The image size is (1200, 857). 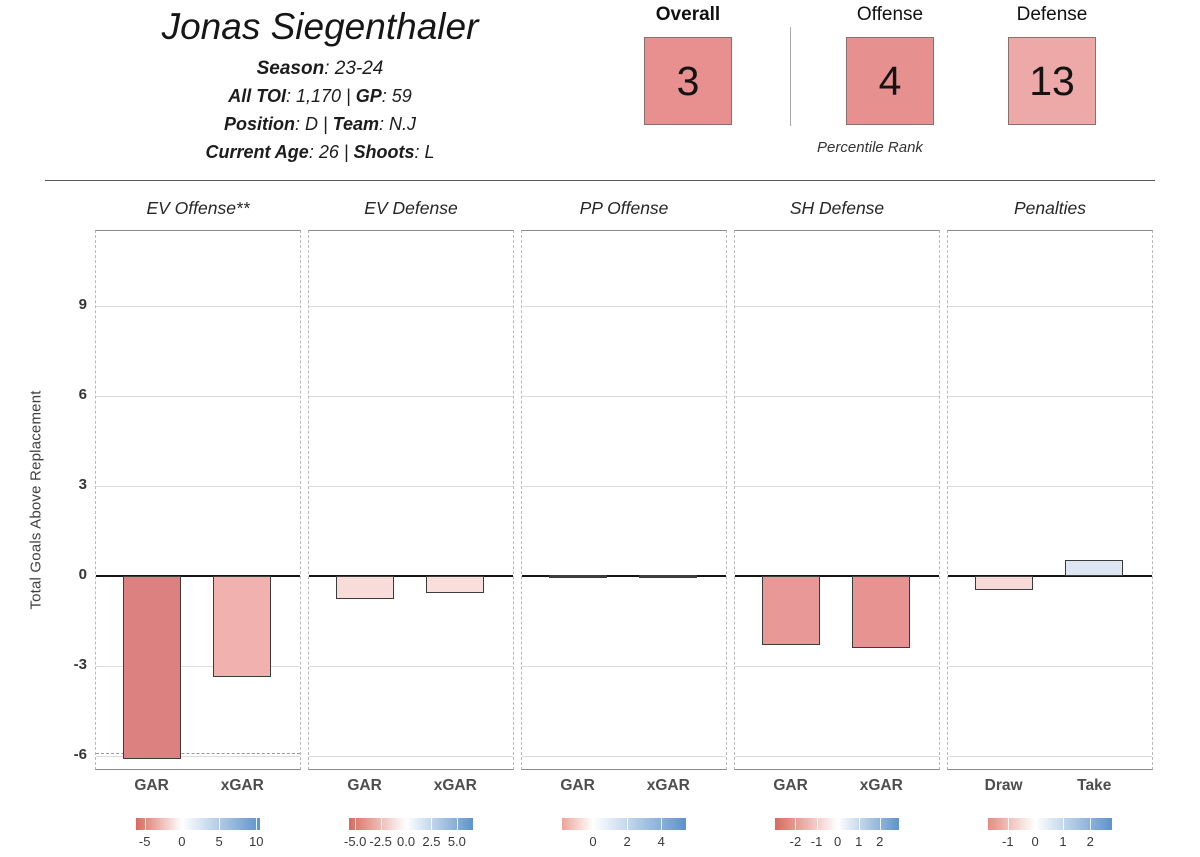 What do you see at coordinates (627, 841) in the screenshot?
I see `legend-tick-label: 2` at bounding box center [627, 841].